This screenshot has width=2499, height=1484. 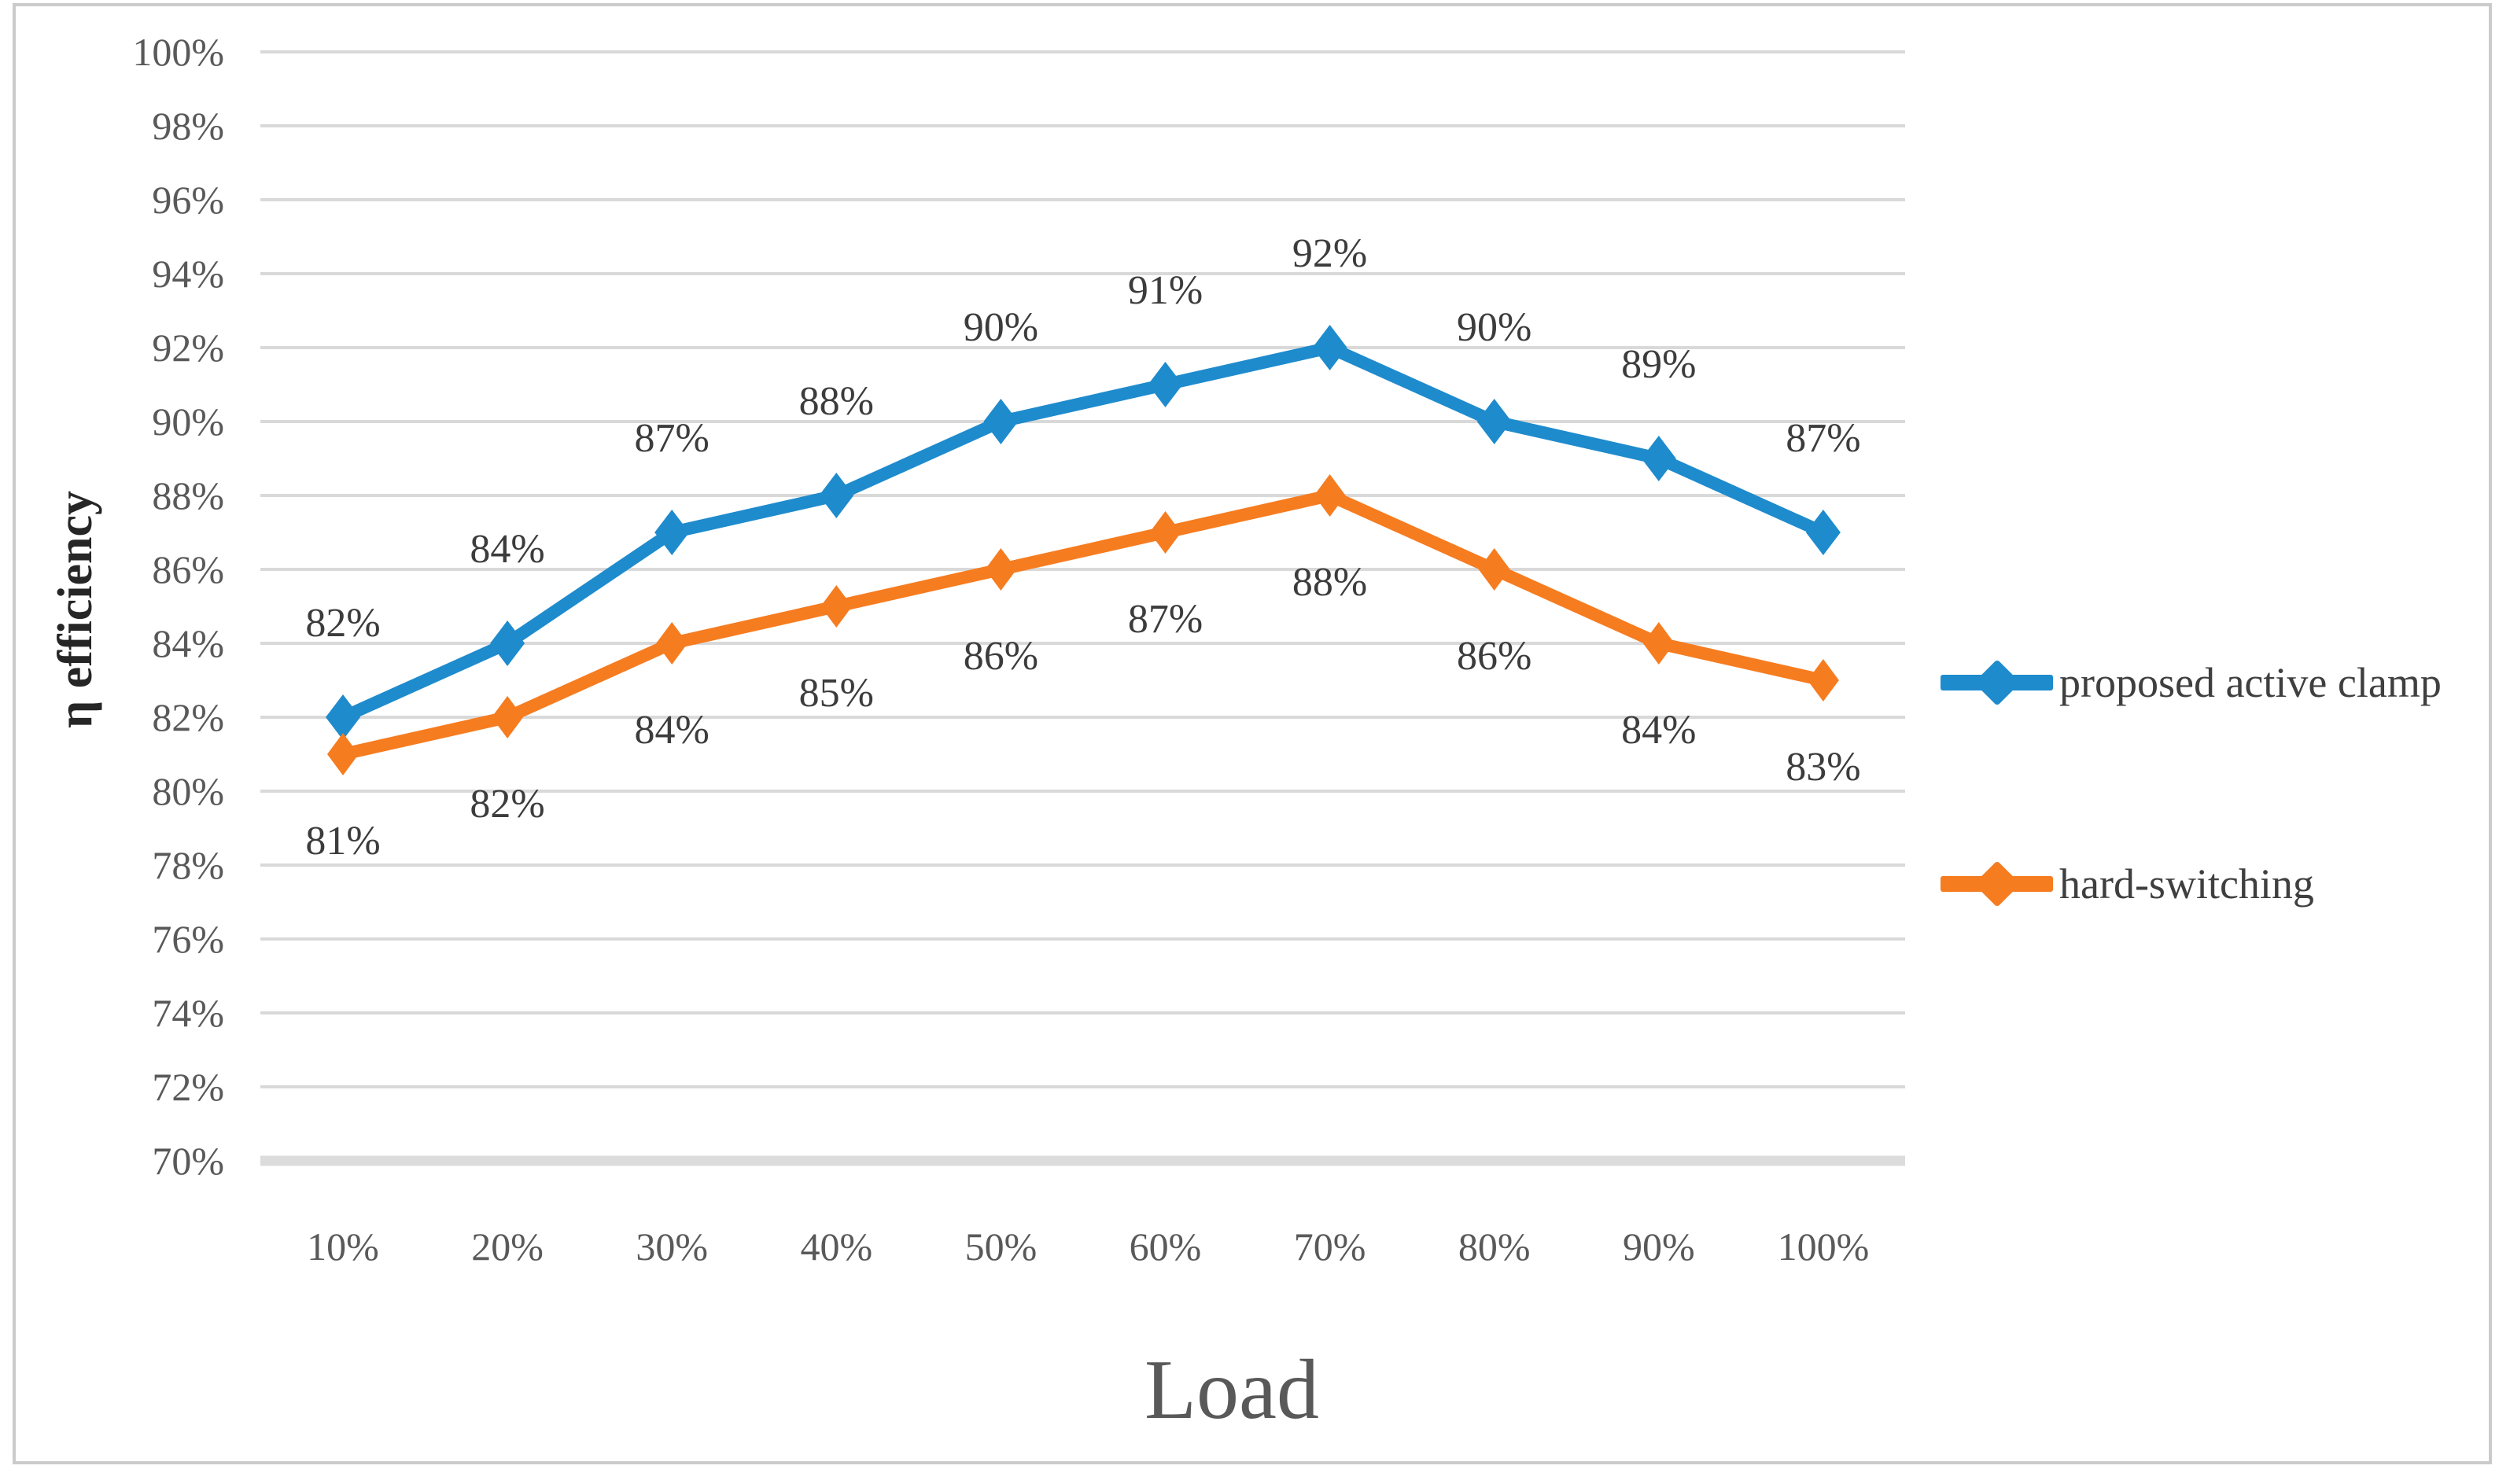 What do you see at coordinates (836, 1246) in the screenshot?
I see `svg-text: 40%` at bounding box center [836, 1246].